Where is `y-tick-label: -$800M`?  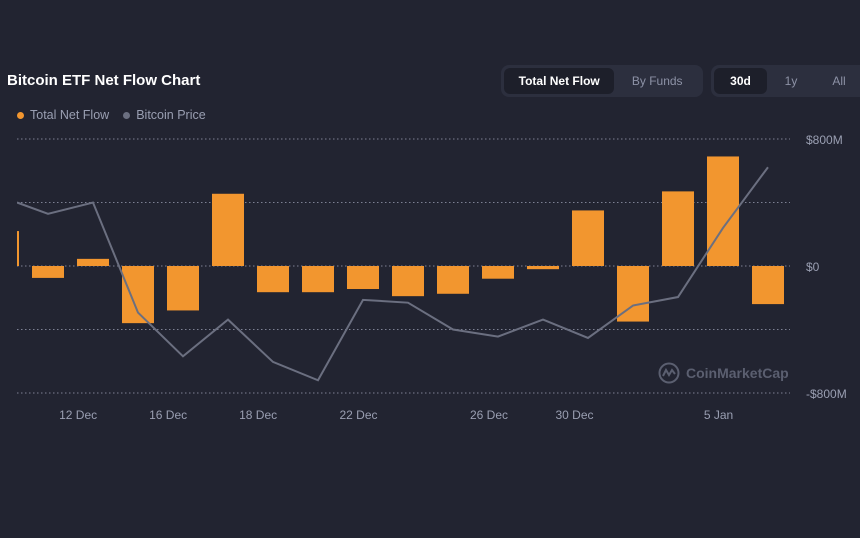 y-tick-label: -$800M is located at coordinates (826, 394).